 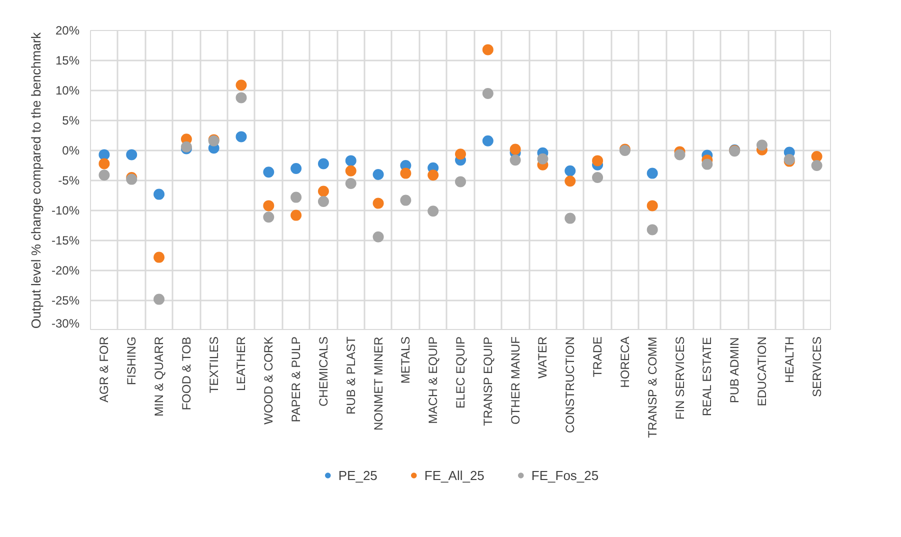 I want to click on x-tick-label: HORECA, so click(x=625, y=362).